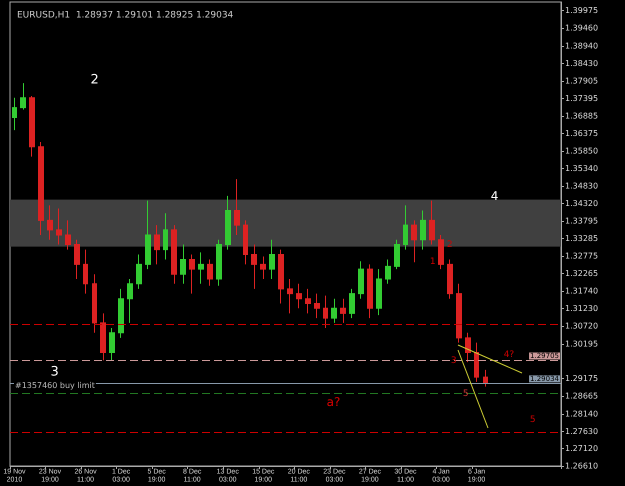  Describe the element at coordinates (581, 395) in the screenshot. I see `y-tick-label: 1.28665` at that location.